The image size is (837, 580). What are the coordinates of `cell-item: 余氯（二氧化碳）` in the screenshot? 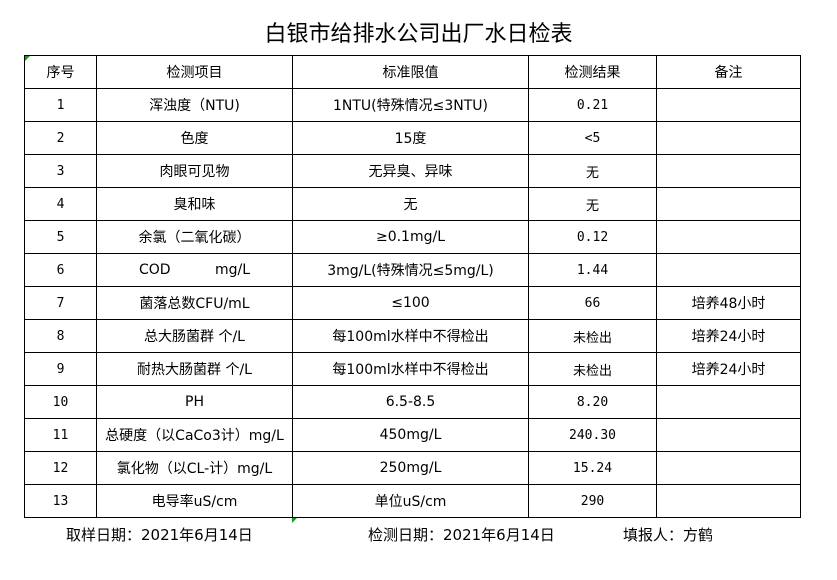 It's located at (194, 237).